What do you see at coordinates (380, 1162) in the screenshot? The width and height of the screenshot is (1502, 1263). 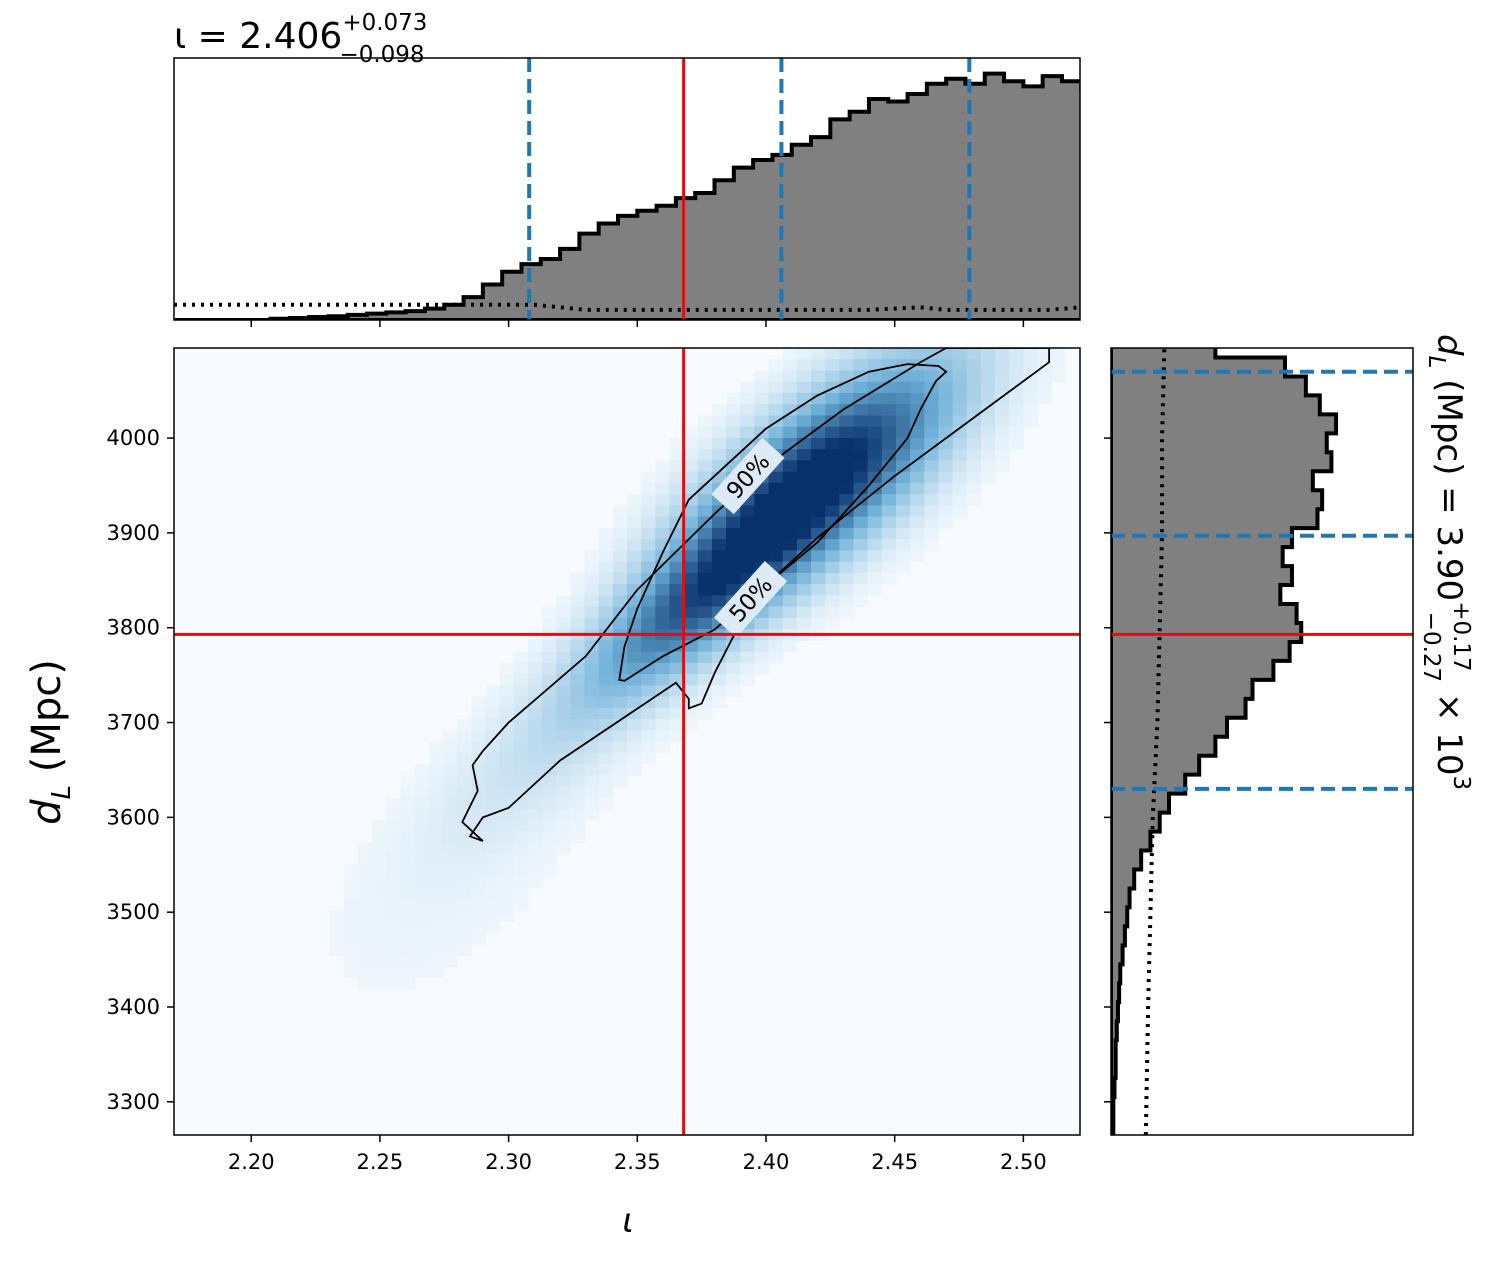 I see `x-tick-label: 2.25` at bounding box center [380, 1162].